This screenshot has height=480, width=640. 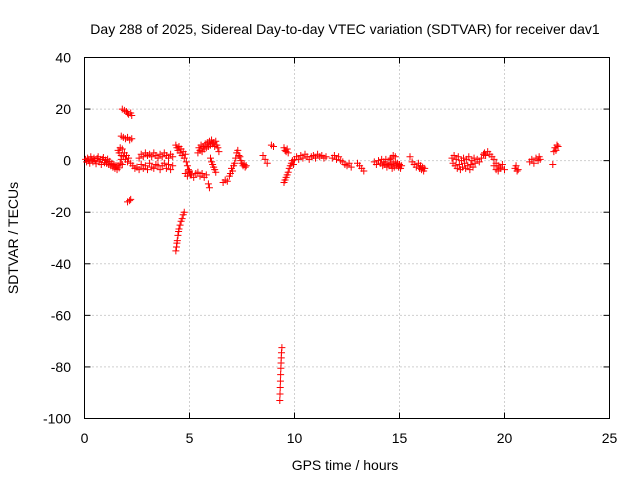 I want to click on y-tick-labels: -100 -80 -60 -40 -20 0 20 40, so click(x=57, y=238).